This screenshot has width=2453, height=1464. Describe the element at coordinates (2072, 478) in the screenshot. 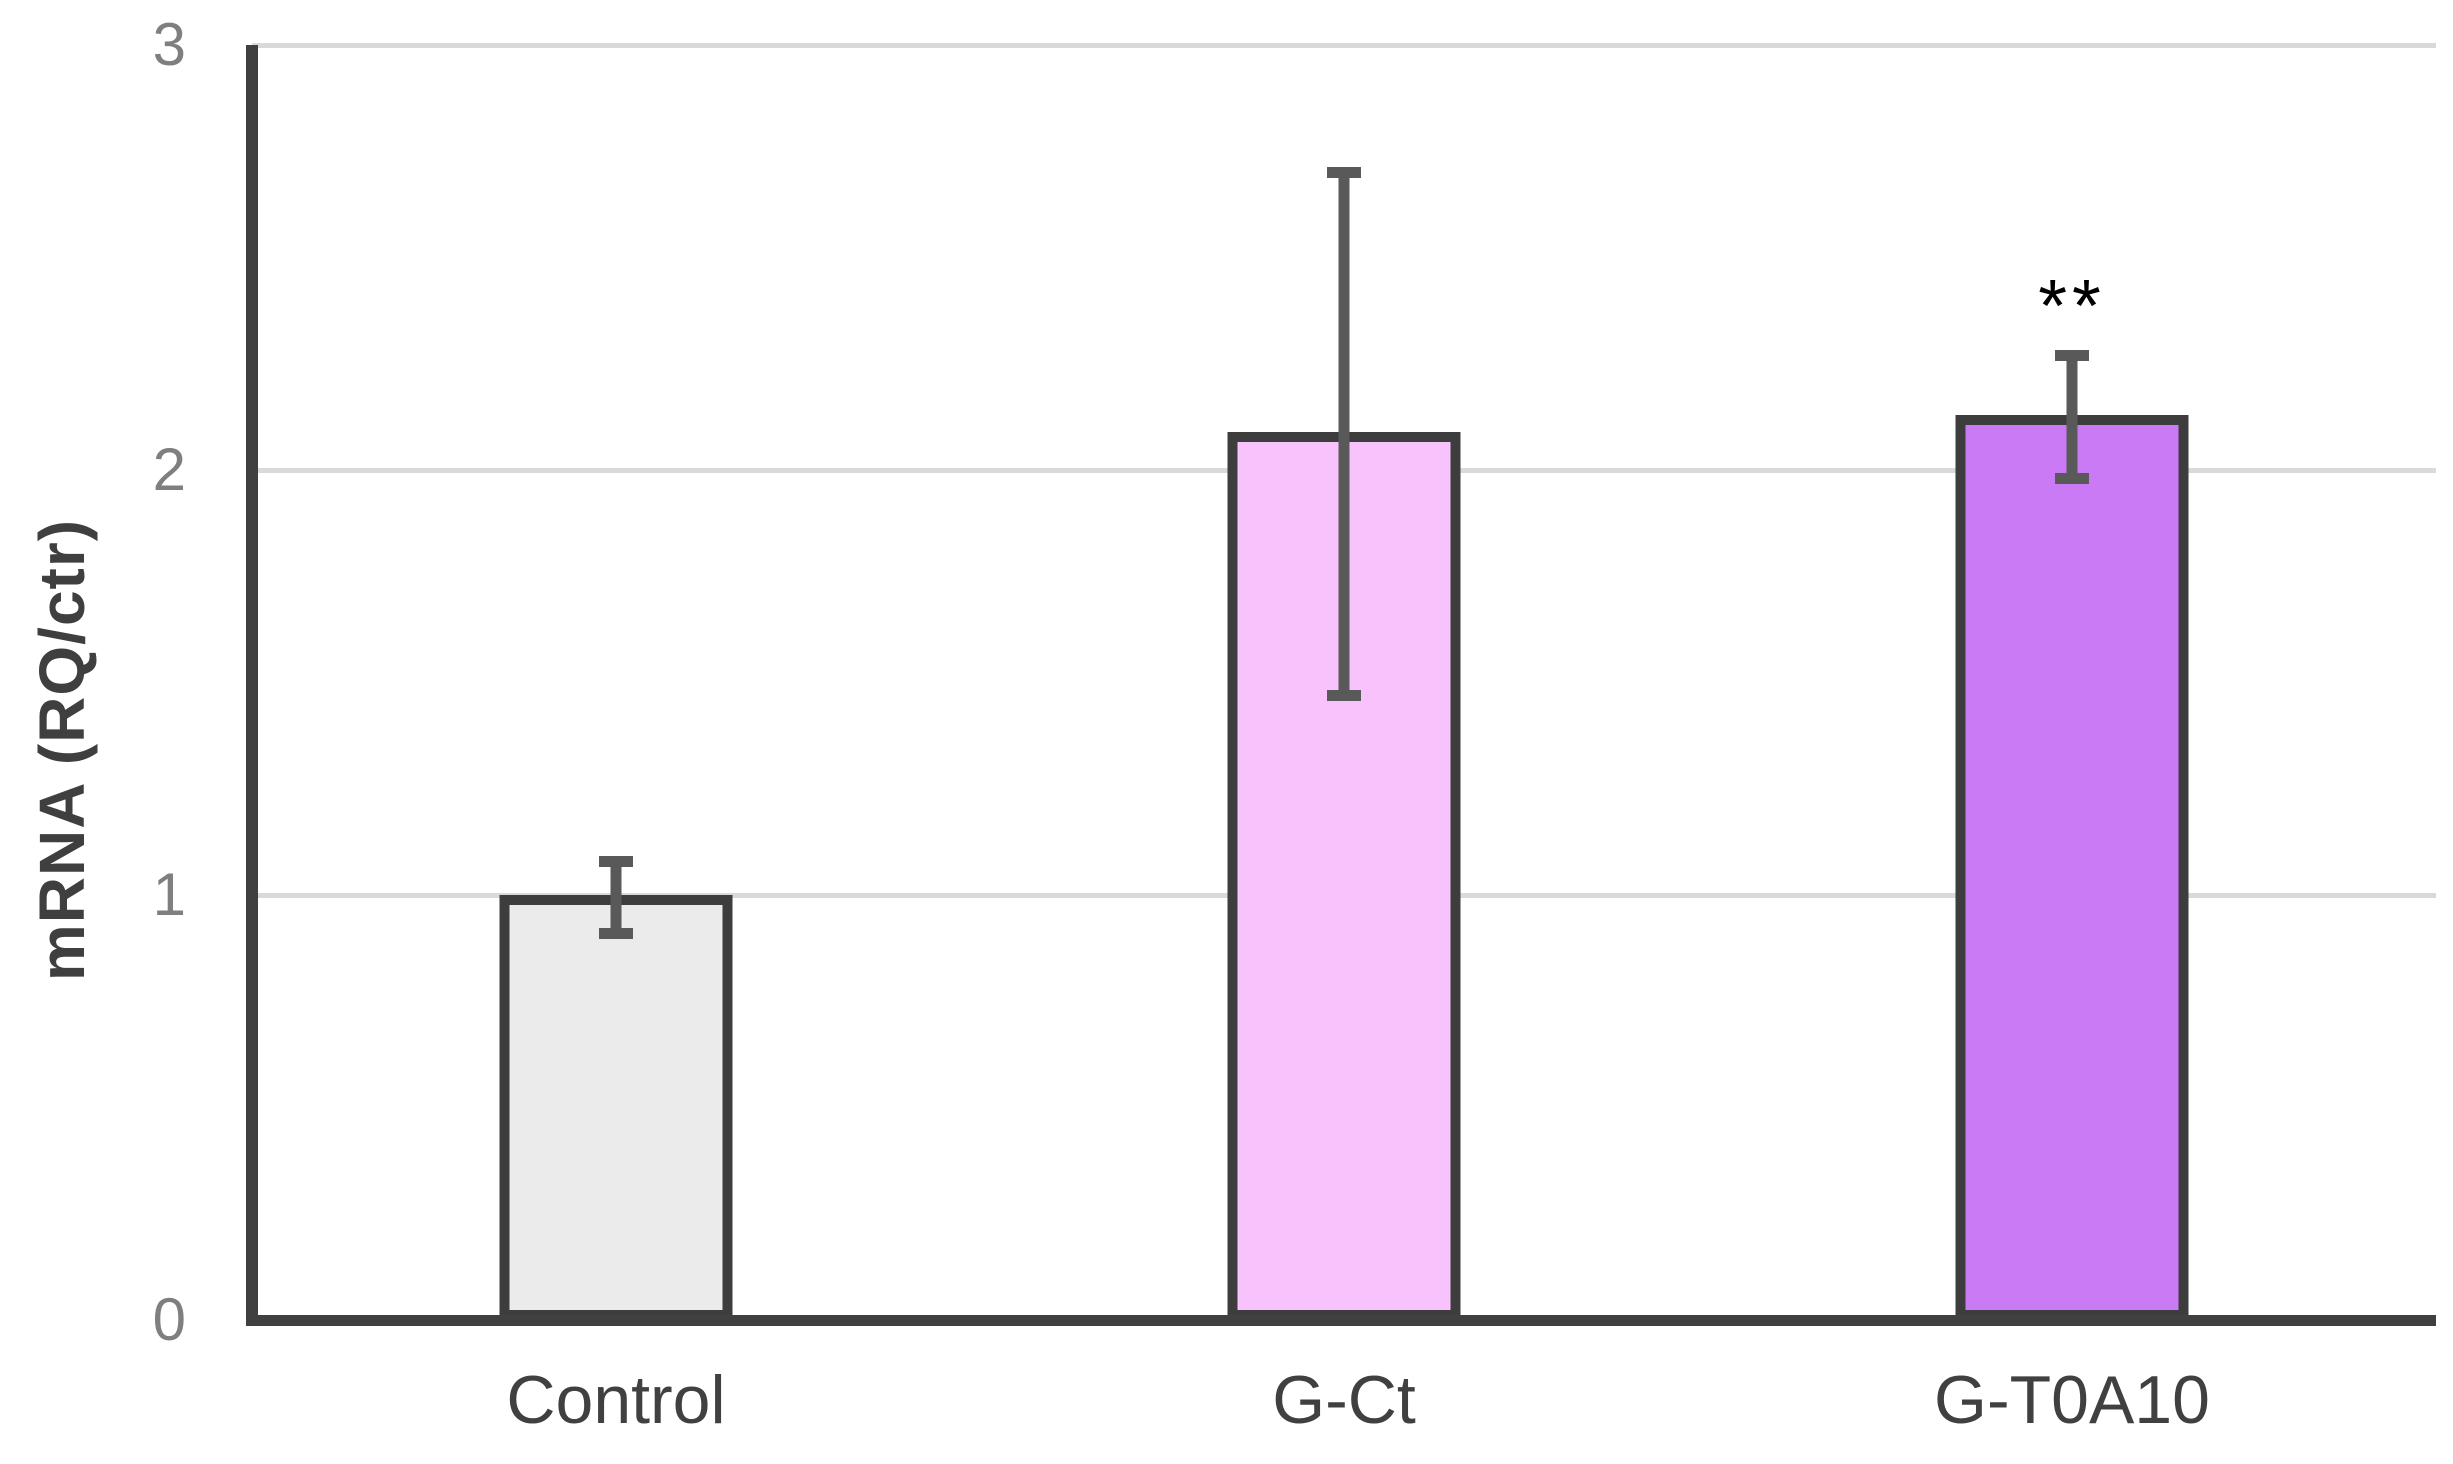

I see `error-bar-cap-bottom-g-t0a10` at that location.